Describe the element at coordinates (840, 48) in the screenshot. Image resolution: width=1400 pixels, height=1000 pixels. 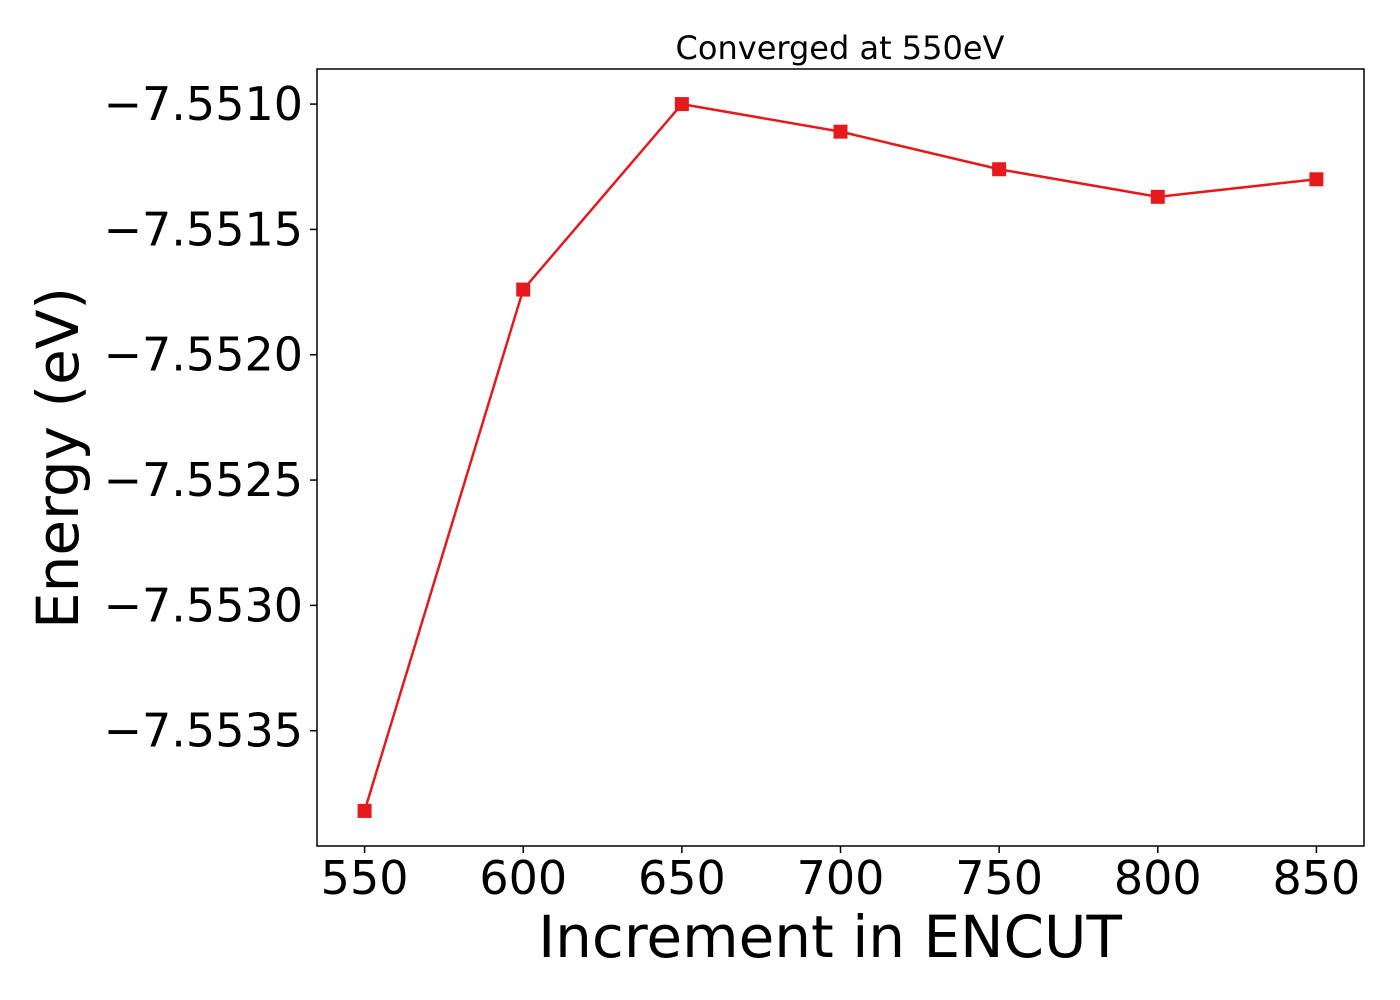
I see `chart-title: Converged at 550eV` at that location.